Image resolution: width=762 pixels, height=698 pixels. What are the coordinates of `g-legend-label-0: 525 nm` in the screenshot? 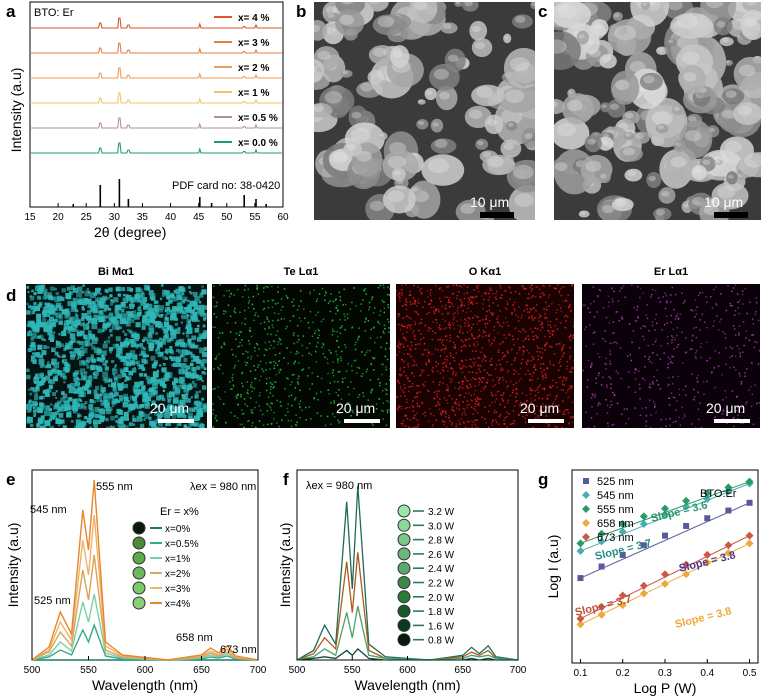 It's located at (615, 482).